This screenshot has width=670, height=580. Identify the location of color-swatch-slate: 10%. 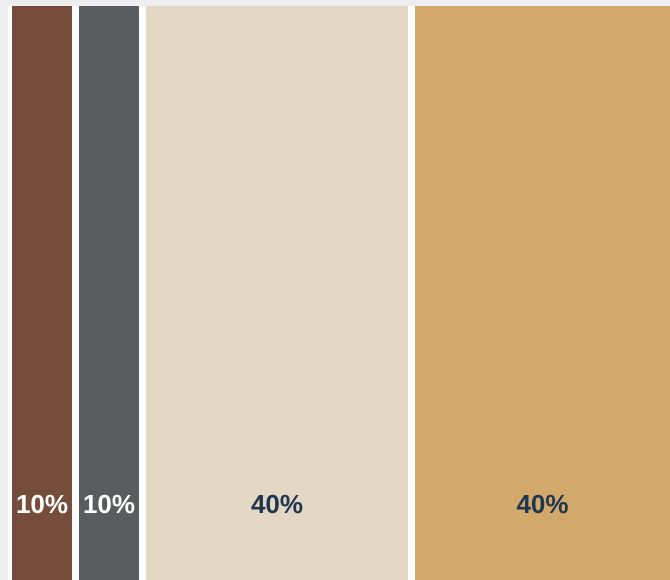
(109, 293).